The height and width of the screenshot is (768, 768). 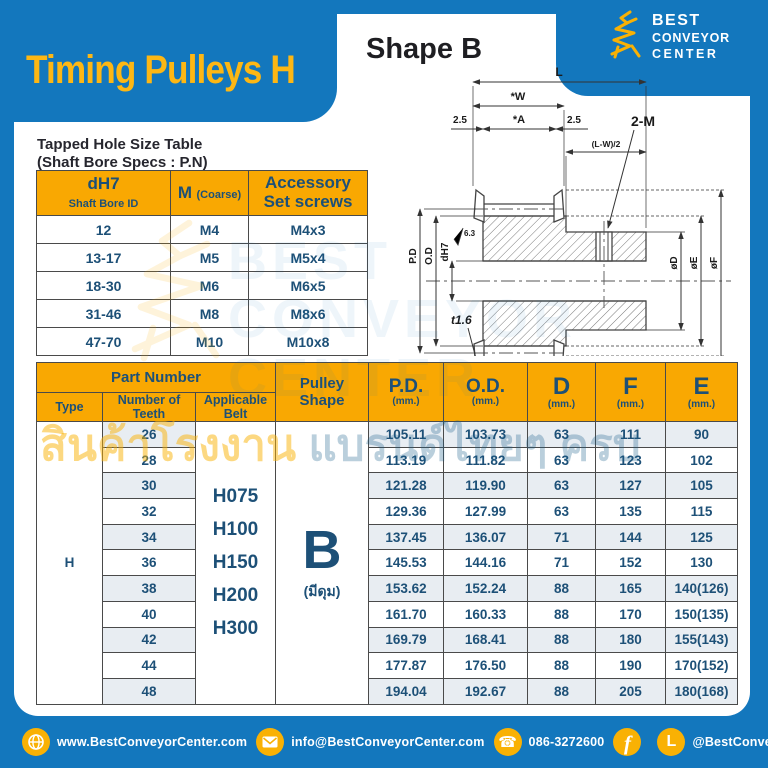 What do you see at coordinates (209, 193) in the screenshot?
I see `tapped-col-m: M (Coarse)` at bounding box center [209, 193].